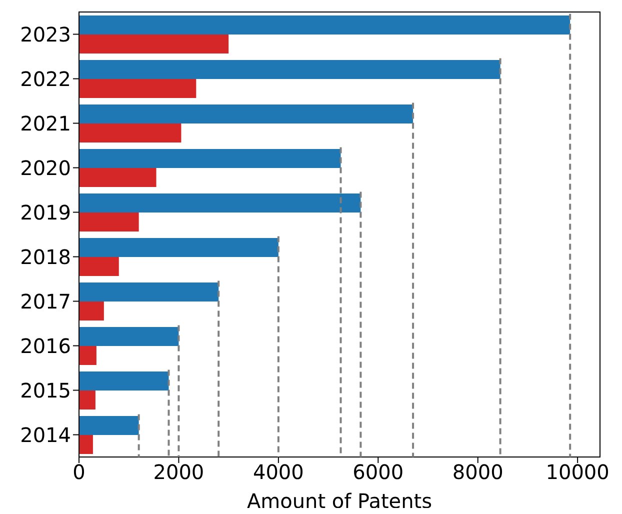 This screenshot has width=622, height=514. I want to click on x-tick-label: 6000, so click(378, 472).